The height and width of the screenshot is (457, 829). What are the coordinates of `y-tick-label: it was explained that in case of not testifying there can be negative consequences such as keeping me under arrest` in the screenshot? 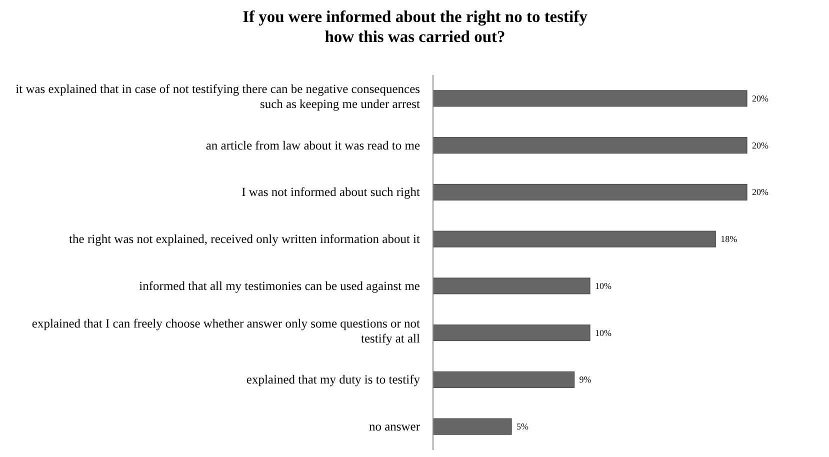 It's located at (218, 96).